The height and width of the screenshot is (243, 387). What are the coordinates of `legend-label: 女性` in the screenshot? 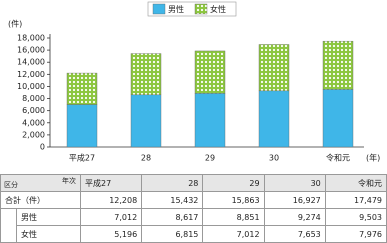 It's located at (218, 9).